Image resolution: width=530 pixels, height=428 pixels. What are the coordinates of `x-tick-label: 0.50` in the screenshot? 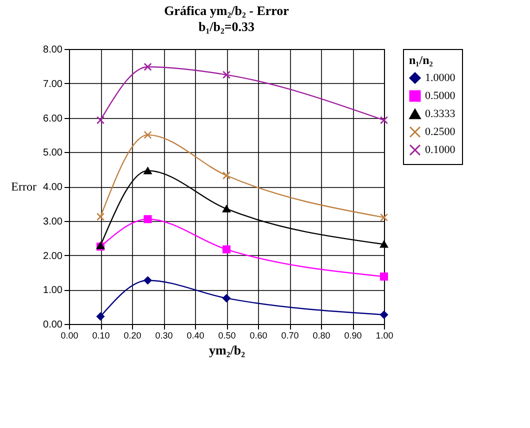 It's located at (227, 335).